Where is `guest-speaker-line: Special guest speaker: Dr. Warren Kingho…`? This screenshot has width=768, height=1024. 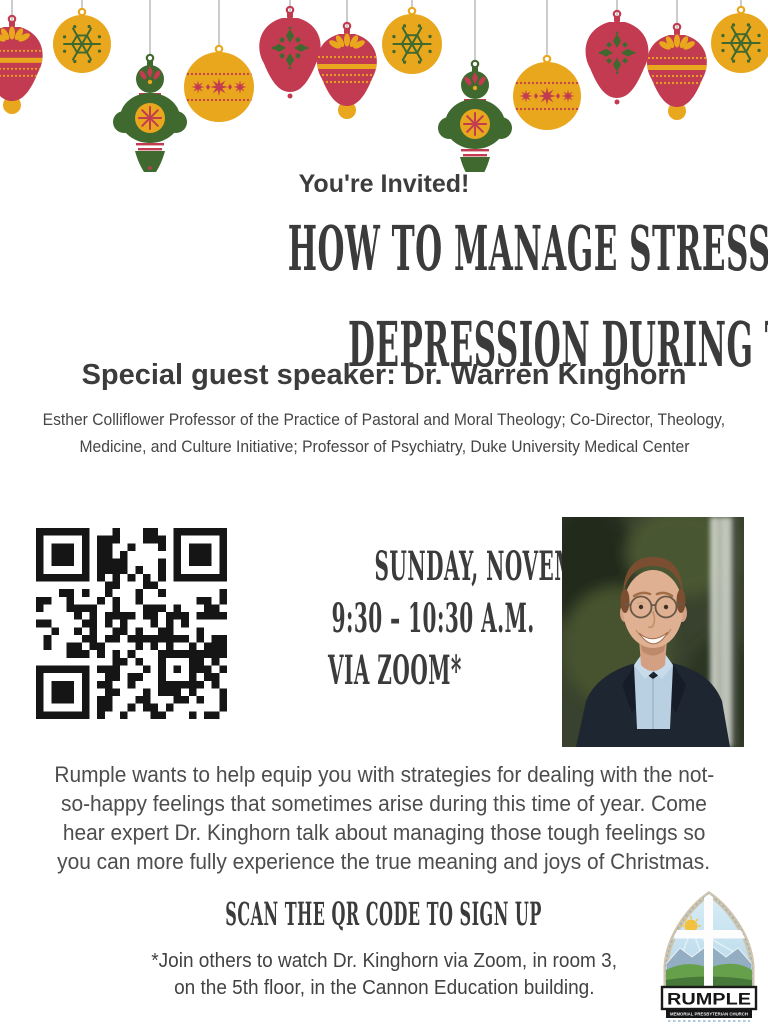
guest-speaker-line: Special guest speaker: Dr. Warren Kingho… is located at coordinates (384, 375).